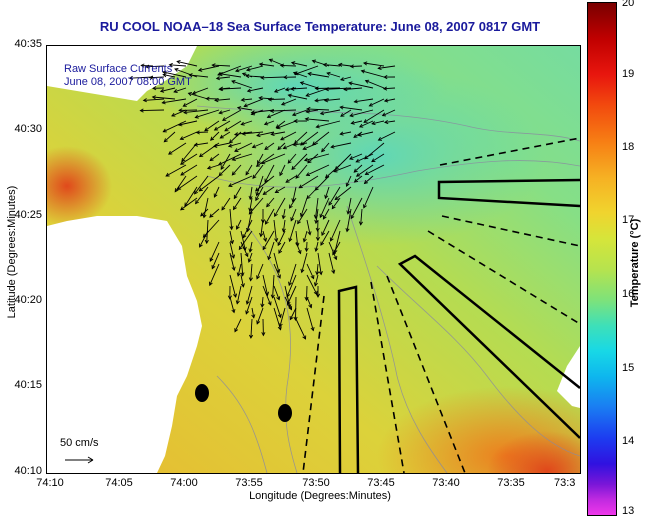  What do you see at coordinates (249, 483) in the screenshot?
I see `xtick-label: 73:55` at bounding box center [249, 483].